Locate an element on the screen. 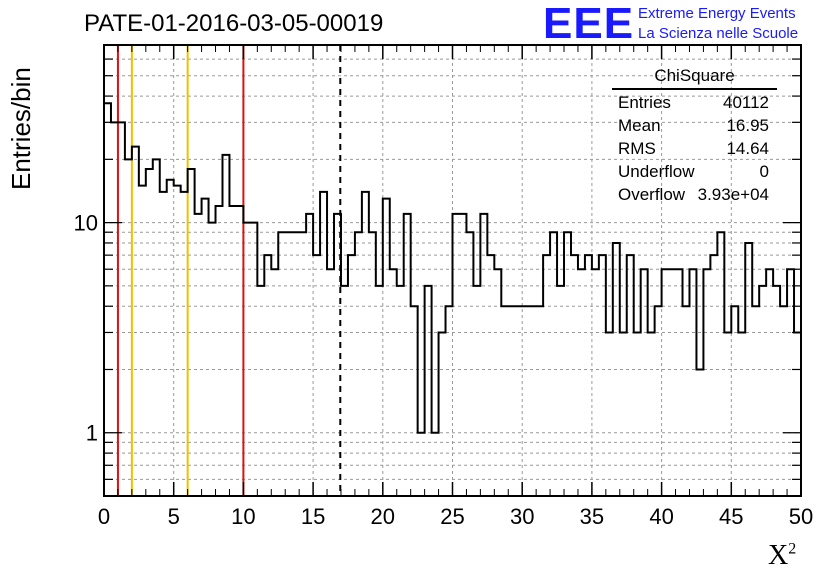  stats-label: Underflow is located at coordinates (656, 171).